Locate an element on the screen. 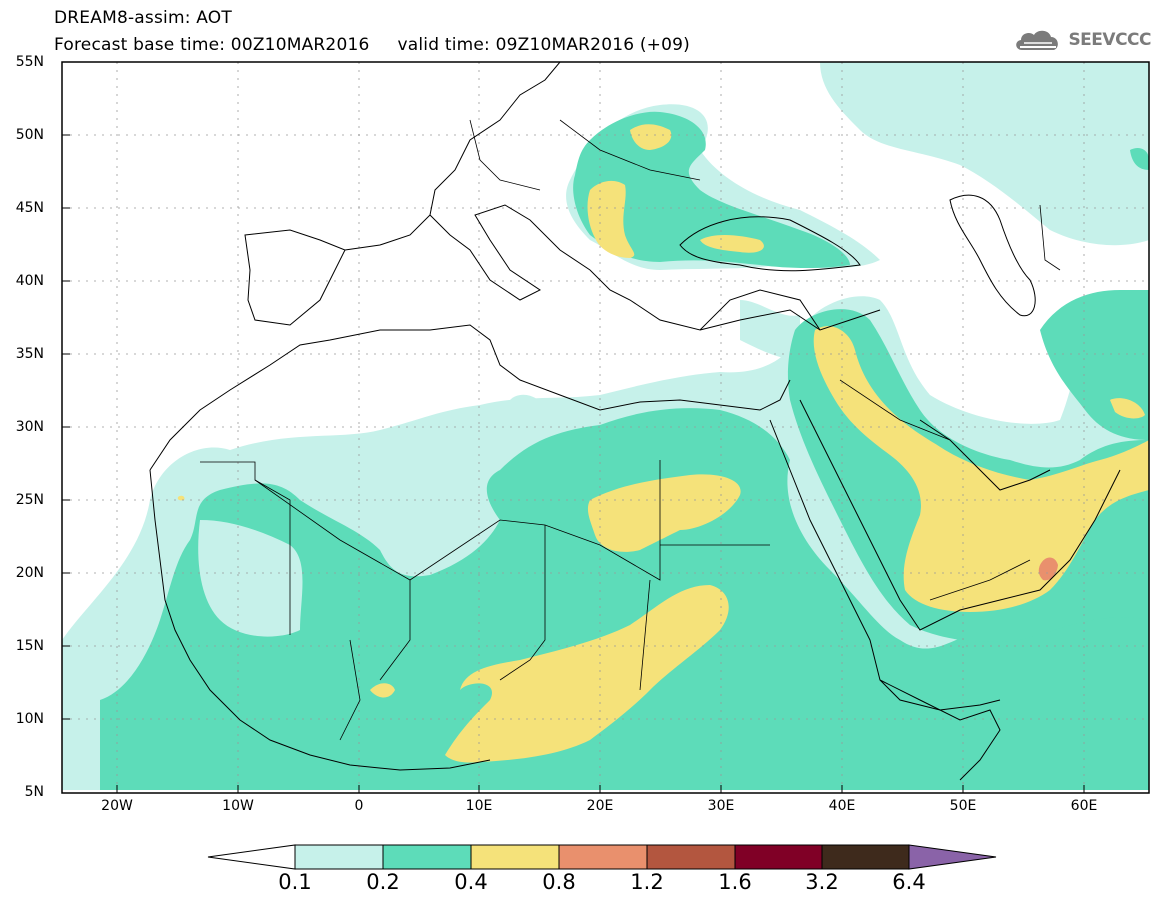  lon-label: 40E is located at coordinates (842, 806).